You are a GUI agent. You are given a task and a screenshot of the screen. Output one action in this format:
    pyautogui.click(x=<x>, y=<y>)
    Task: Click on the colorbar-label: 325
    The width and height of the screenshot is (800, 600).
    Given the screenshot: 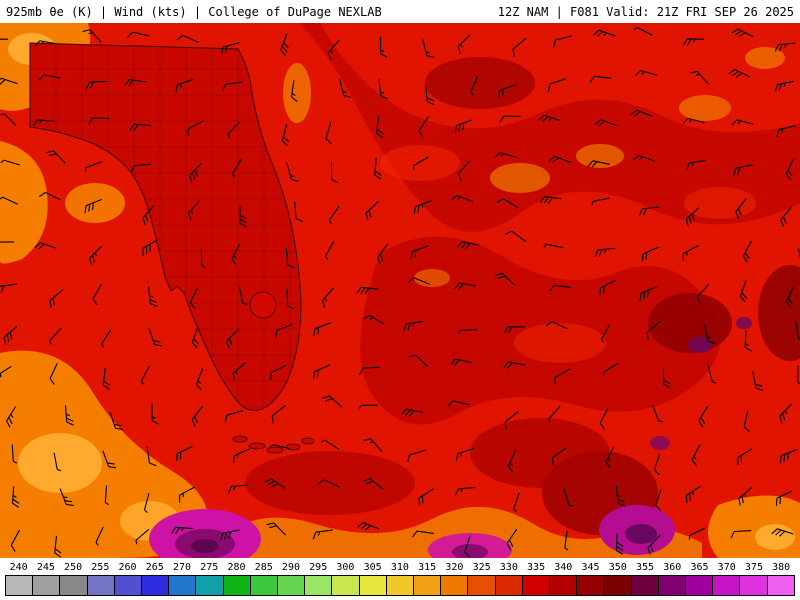 What is the action you would take?
    pyautogui.click(x=481, y=567)
    